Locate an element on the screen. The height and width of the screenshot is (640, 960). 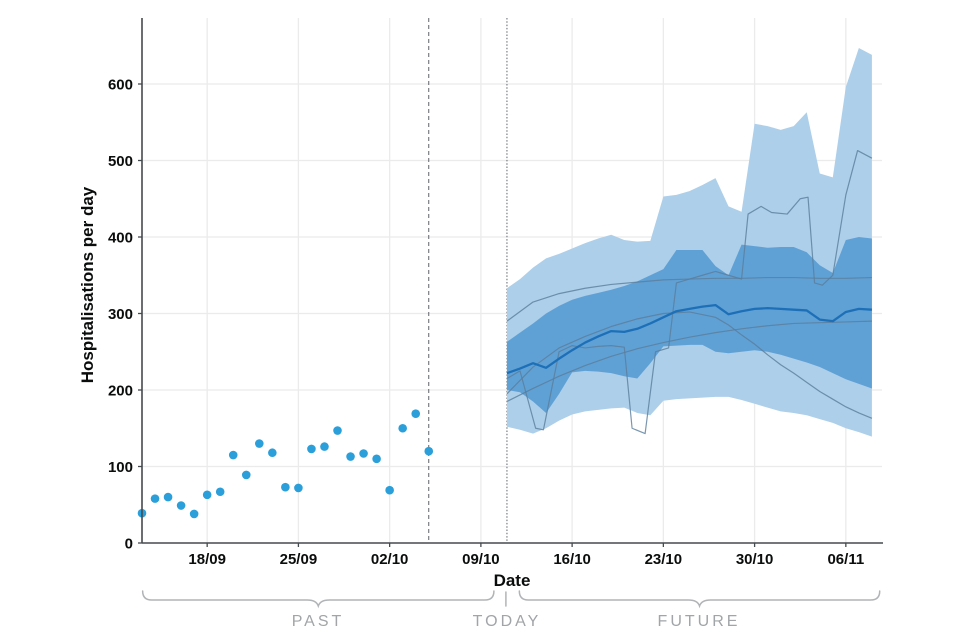
x-axis-title: Date is located at coordinates (512, 580).